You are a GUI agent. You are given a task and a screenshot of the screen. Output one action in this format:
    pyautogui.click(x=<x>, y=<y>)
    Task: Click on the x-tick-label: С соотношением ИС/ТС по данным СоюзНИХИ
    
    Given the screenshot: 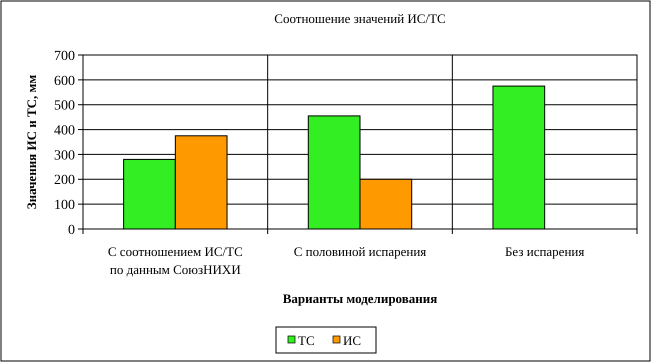 What is the action you would take?
    pyautogui.click(x=175, y=260)
    